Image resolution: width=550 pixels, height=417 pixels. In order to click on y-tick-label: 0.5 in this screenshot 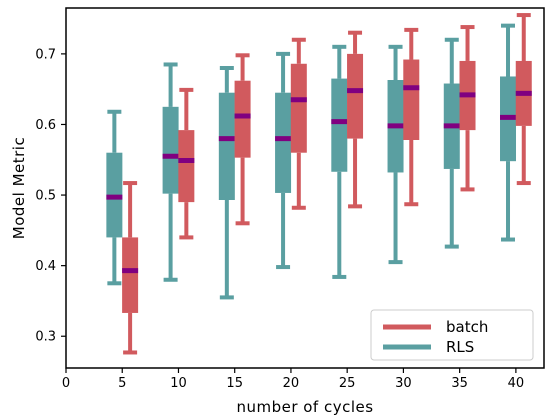, I will do `click(45, 196)`.